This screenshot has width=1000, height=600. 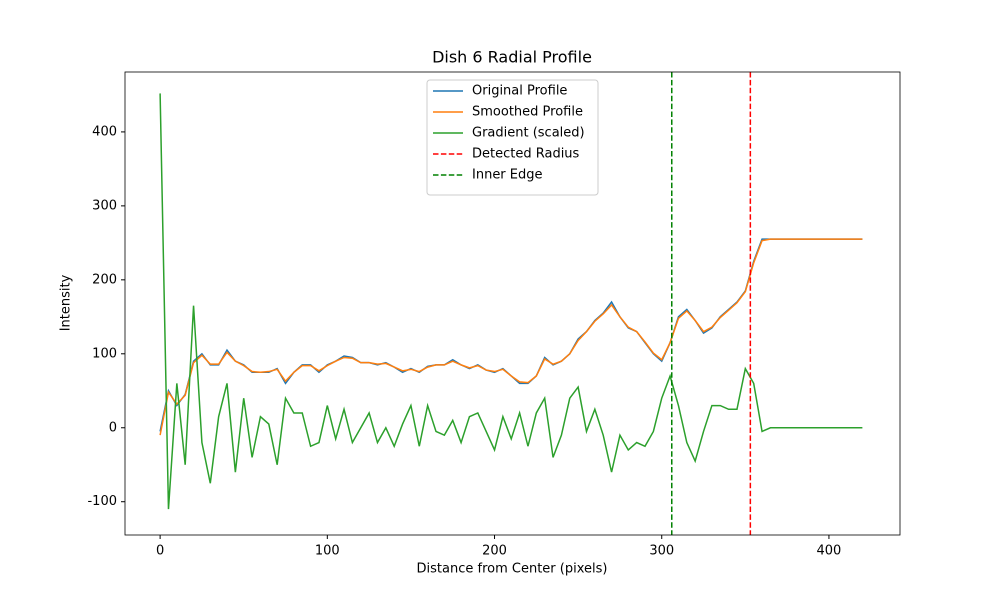 What do you see at coordinates (104, 279) in the screenshot?
I see `y-tick-label: 200` at bounding box center [104, 279].